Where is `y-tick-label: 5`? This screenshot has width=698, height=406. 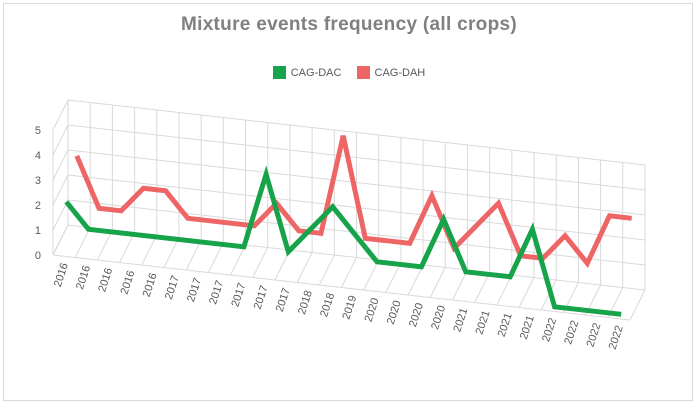 y-tick-label: 5 is located at coordinates (38, 131).